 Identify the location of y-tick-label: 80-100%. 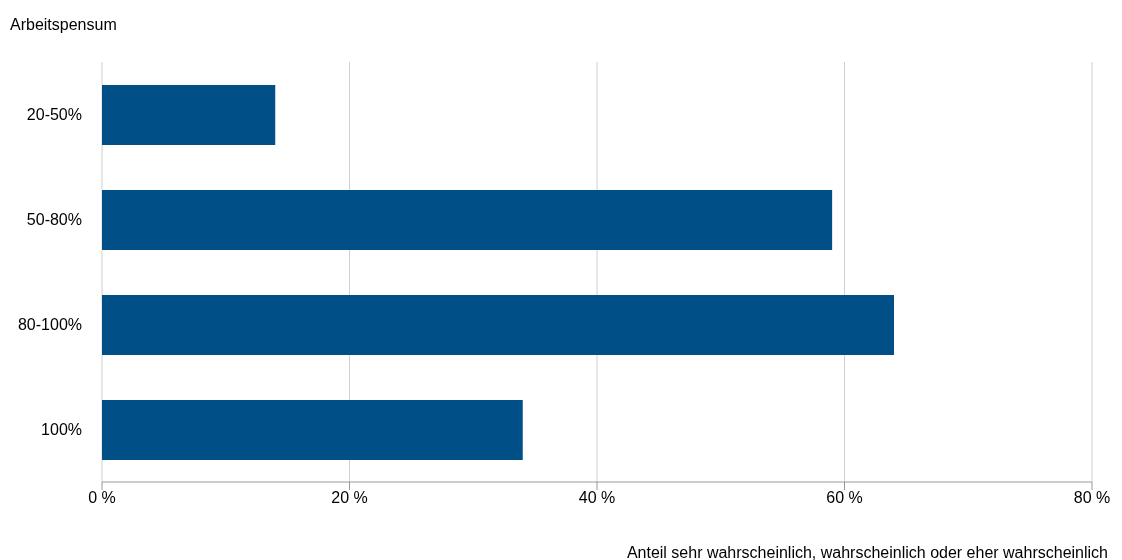
(49, 325).